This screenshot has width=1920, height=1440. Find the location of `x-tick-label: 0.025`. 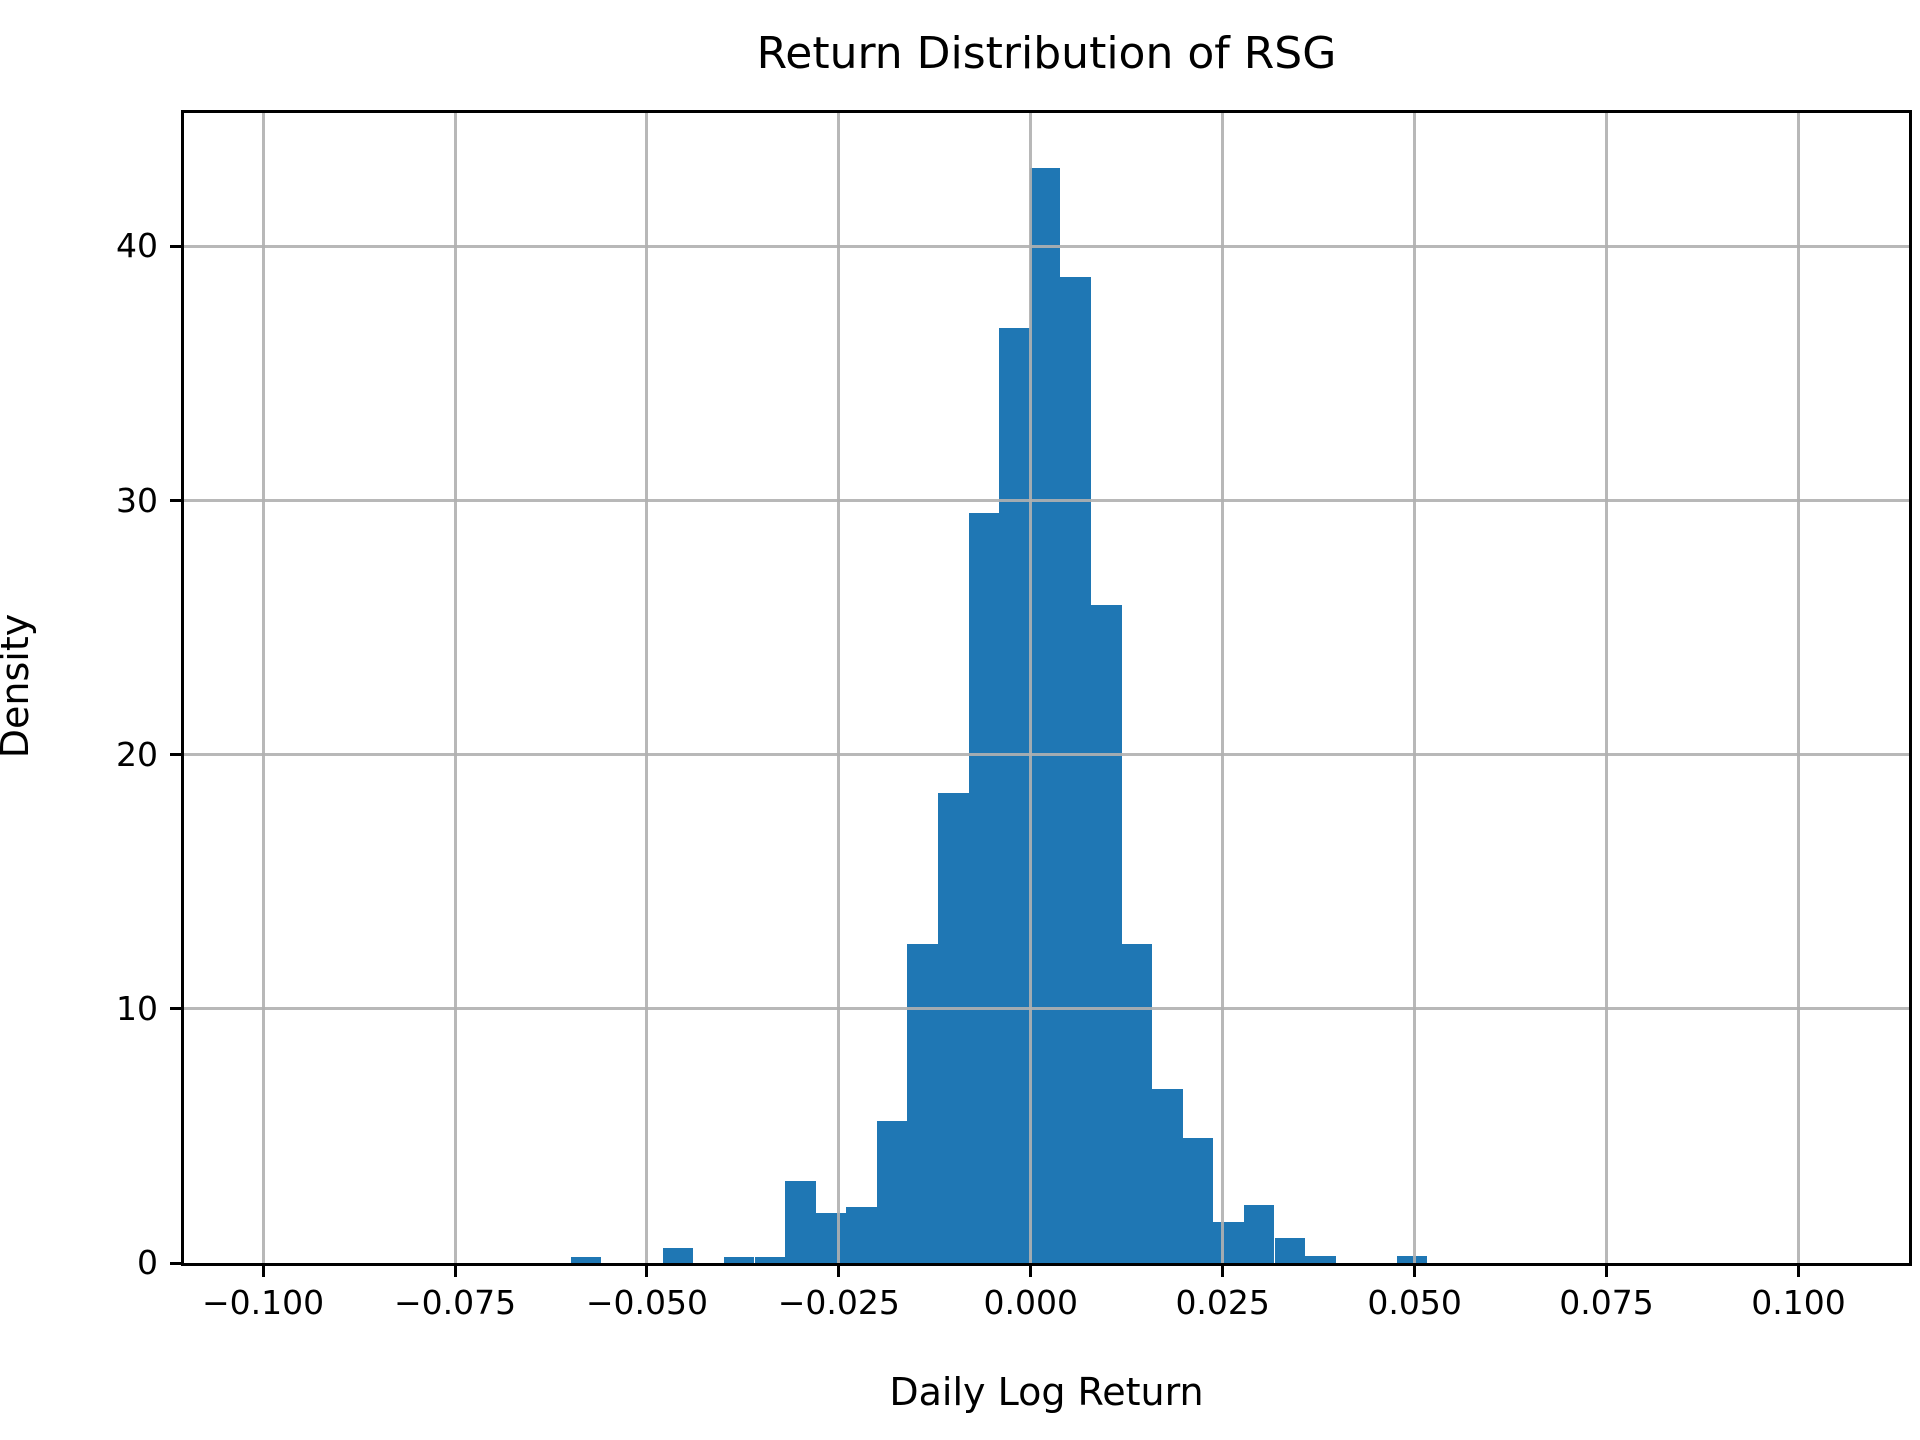

x-tick-label: 0.025 is located at coordinates (1222, 1302).